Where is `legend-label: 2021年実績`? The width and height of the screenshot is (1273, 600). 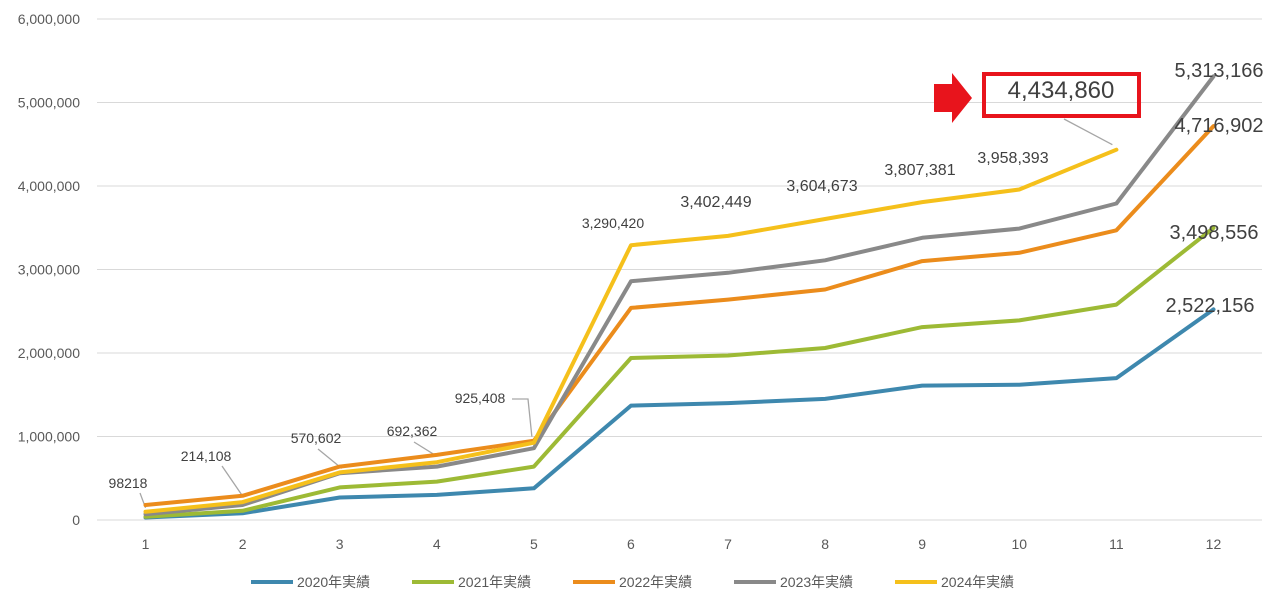
legend-label: 2021年実績 is located at coordinates (494, 582).